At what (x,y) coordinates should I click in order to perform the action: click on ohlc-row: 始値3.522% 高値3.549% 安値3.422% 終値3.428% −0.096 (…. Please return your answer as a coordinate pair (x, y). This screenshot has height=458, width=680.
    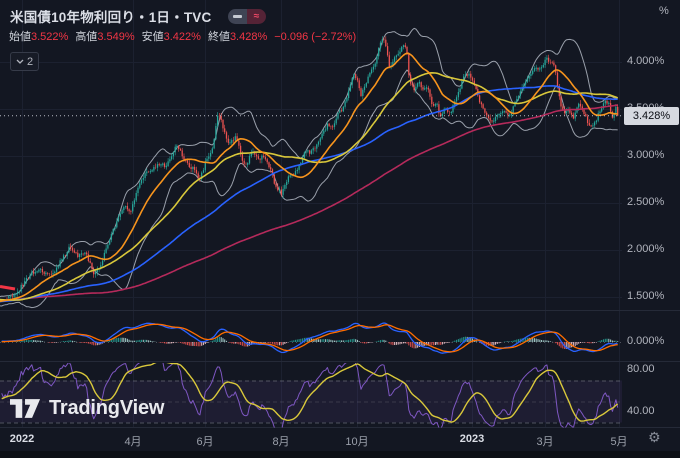
    Looking at the image, I should click on (186, 36).